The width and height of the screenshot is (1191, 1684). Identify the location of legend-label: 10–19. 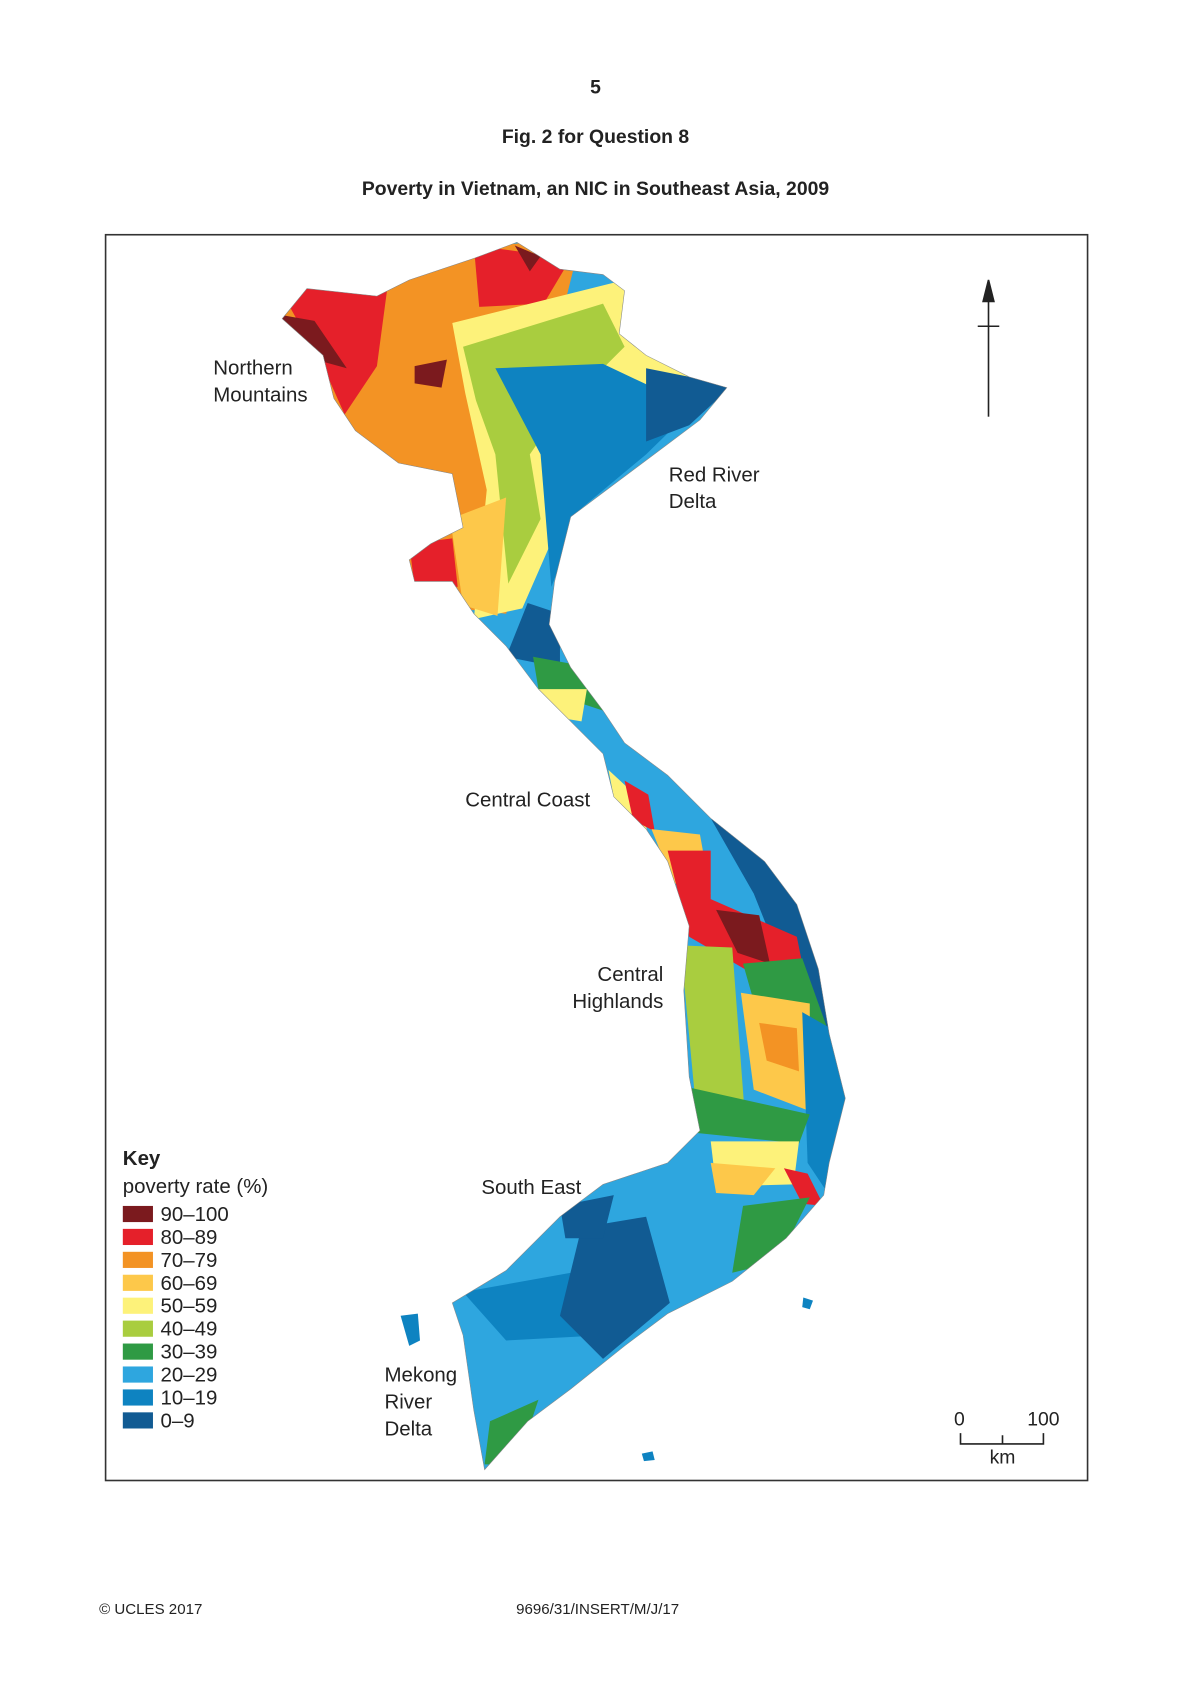
(189, 1397).